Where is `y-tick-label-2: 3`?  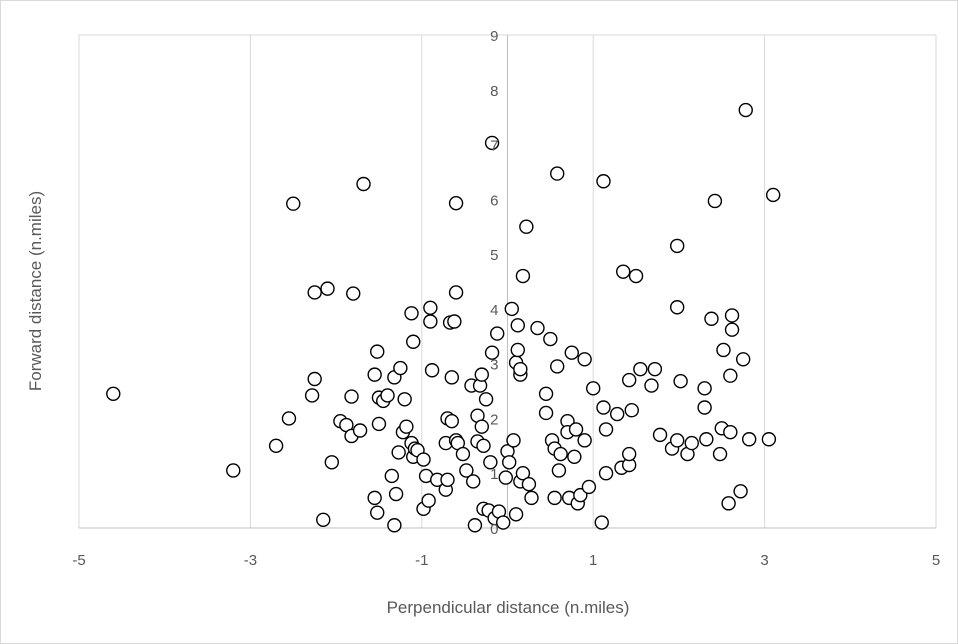
y-tick-label-2: 3 is located at coordinates (494, 365).